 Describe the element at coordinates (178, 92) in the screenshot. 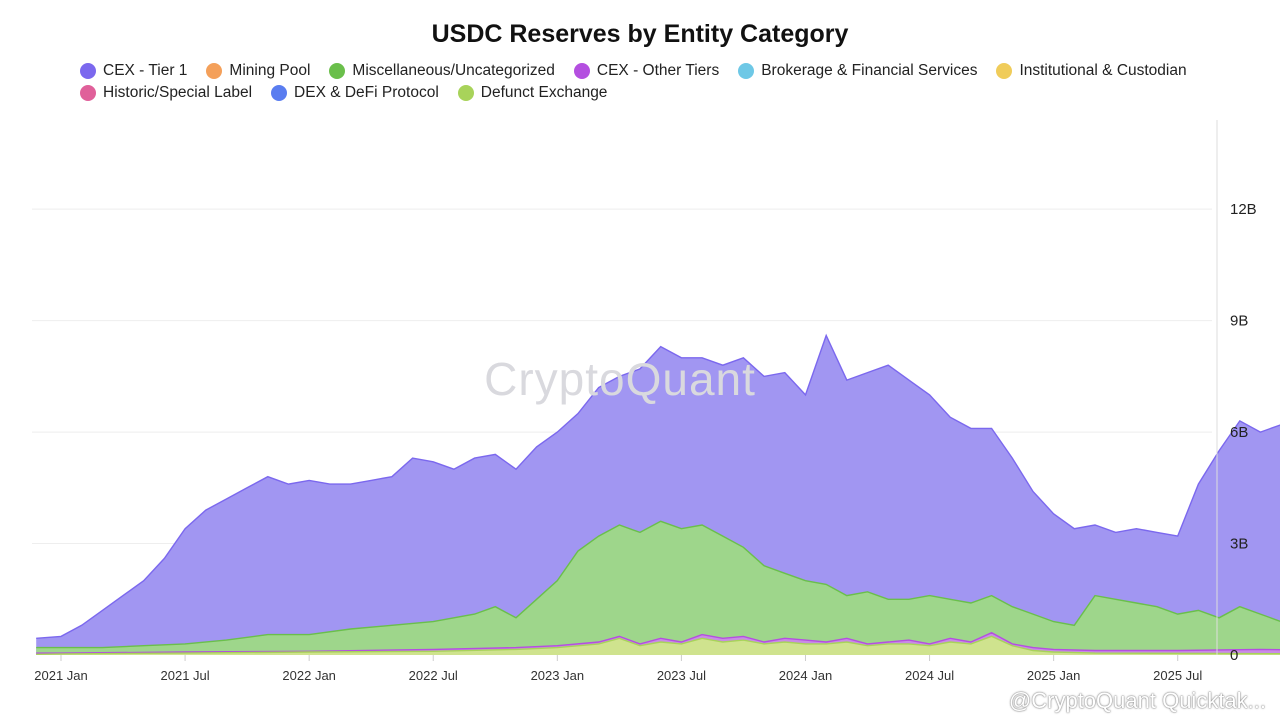

I see `legend-label: Historic/Special Label` at that location.